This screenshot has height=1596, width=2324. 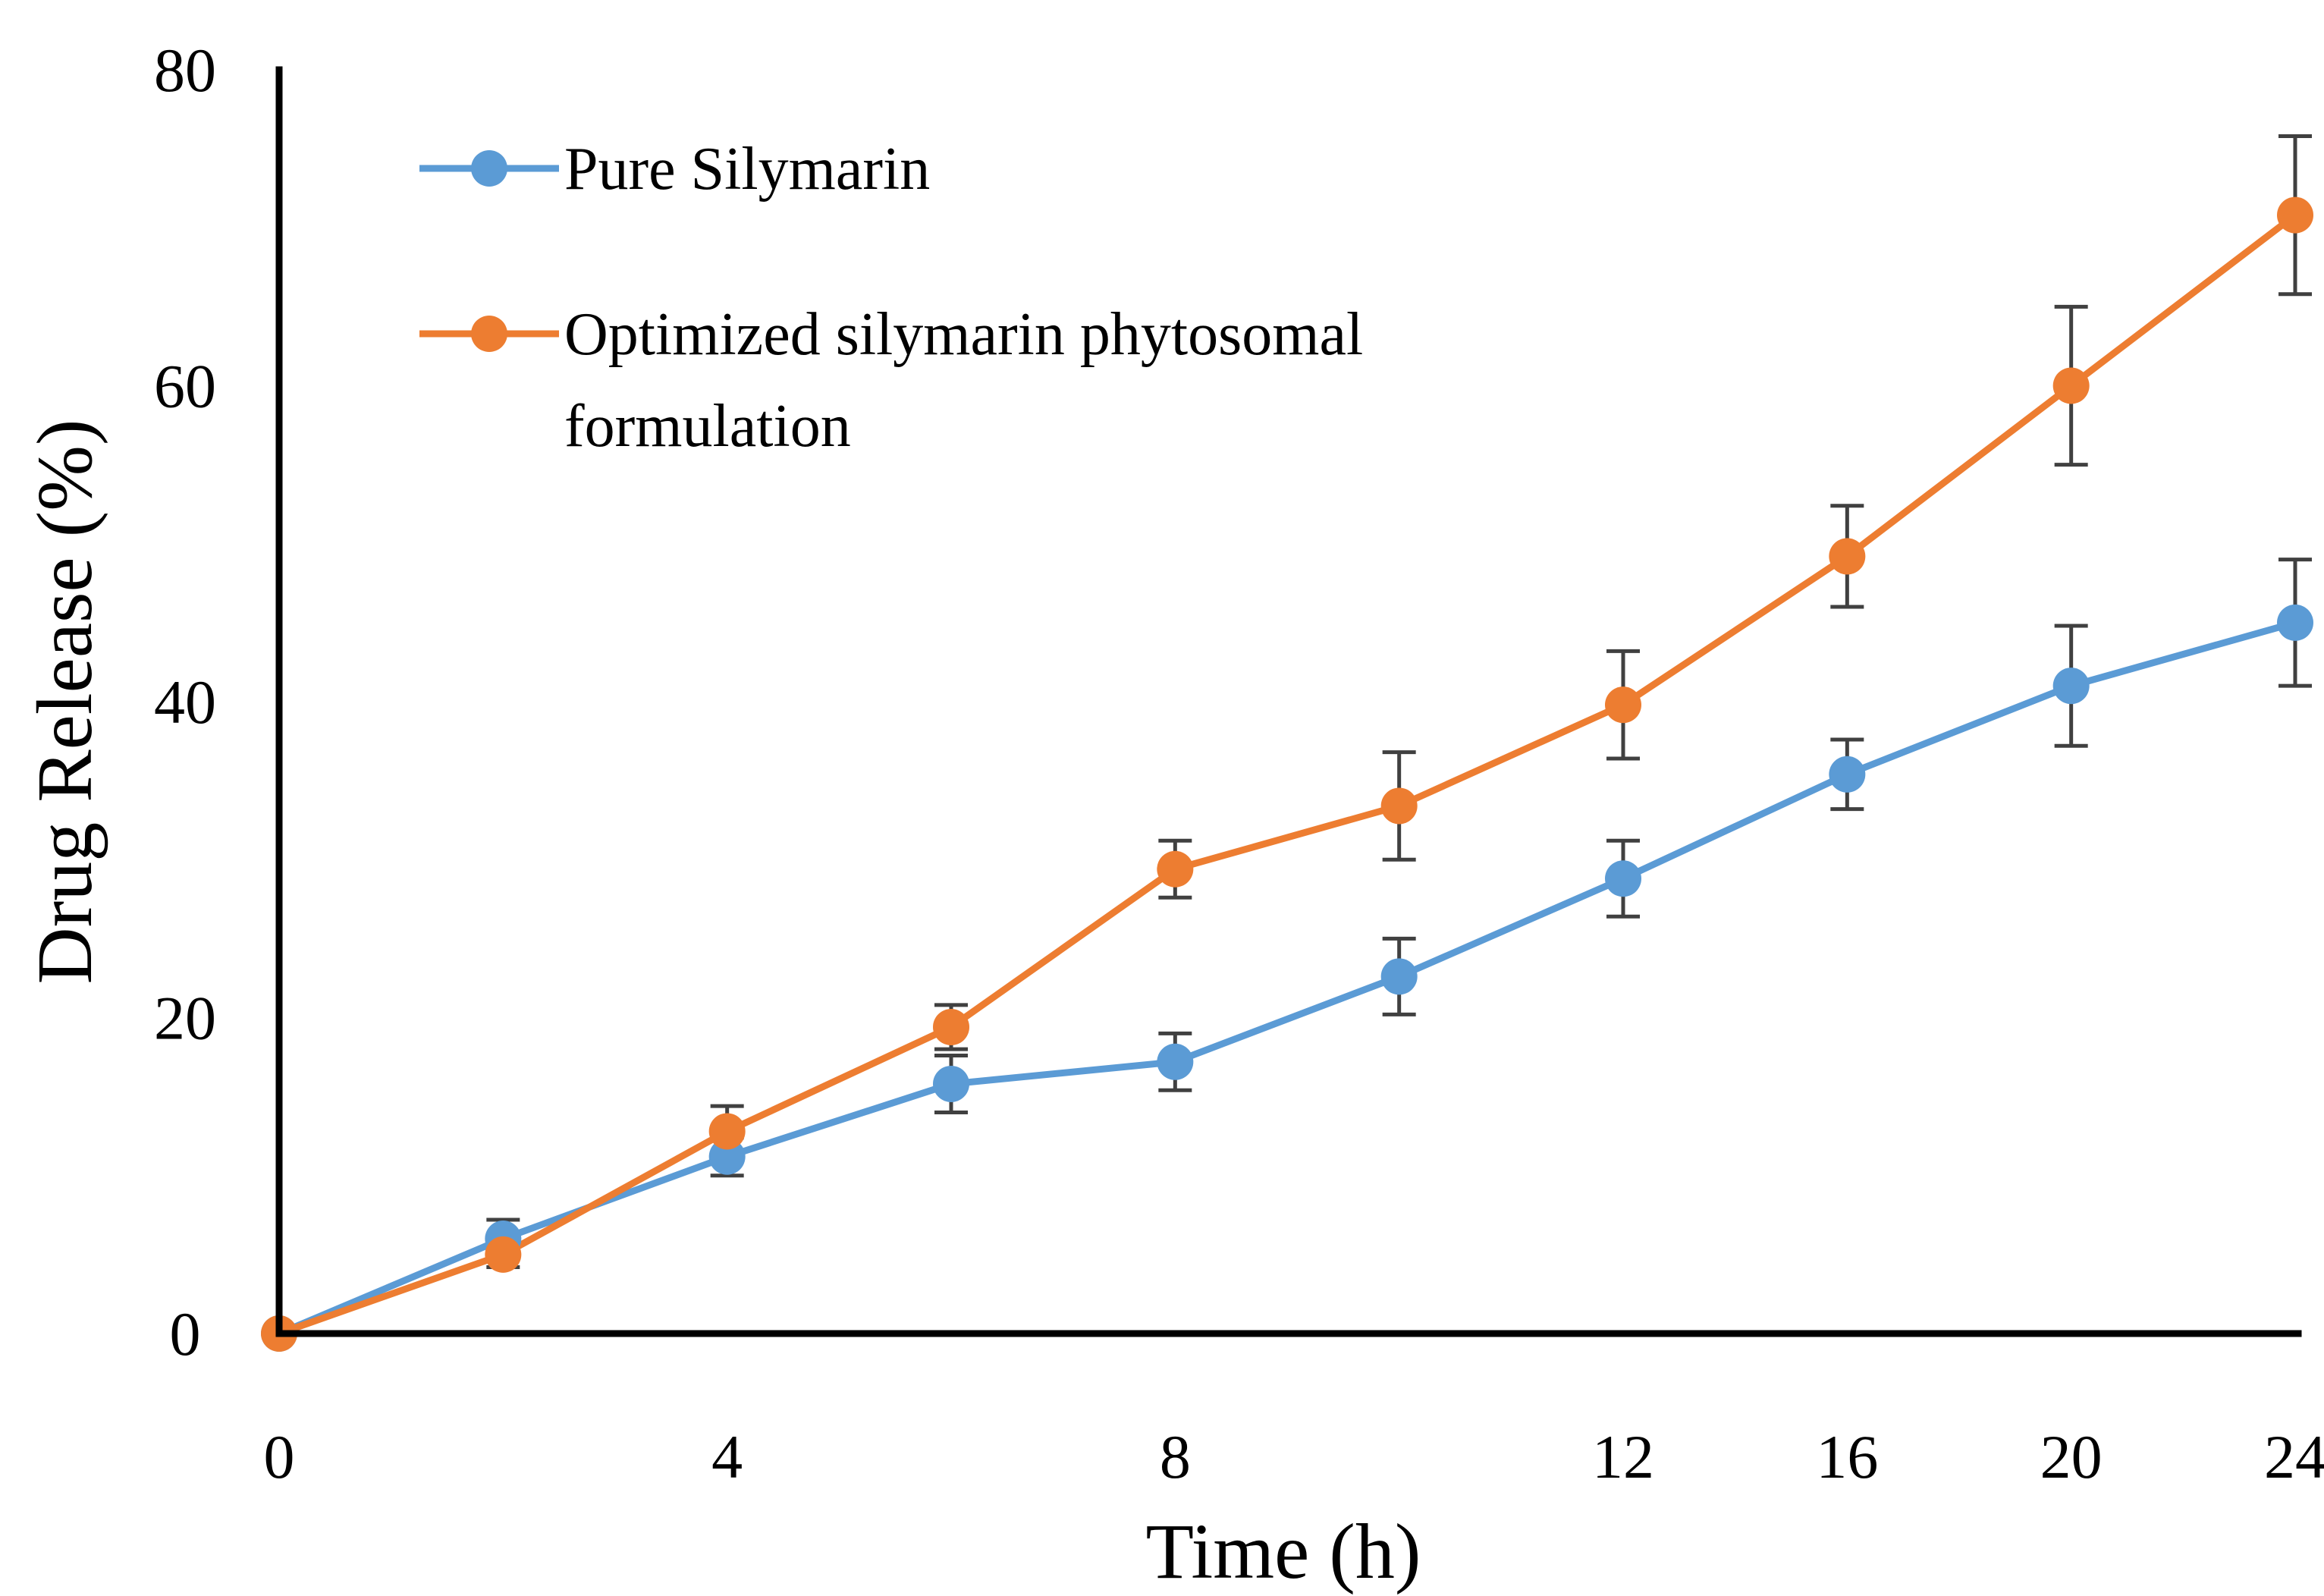 I want to click on y-tick-label: 60, so click(x=185, y=386).